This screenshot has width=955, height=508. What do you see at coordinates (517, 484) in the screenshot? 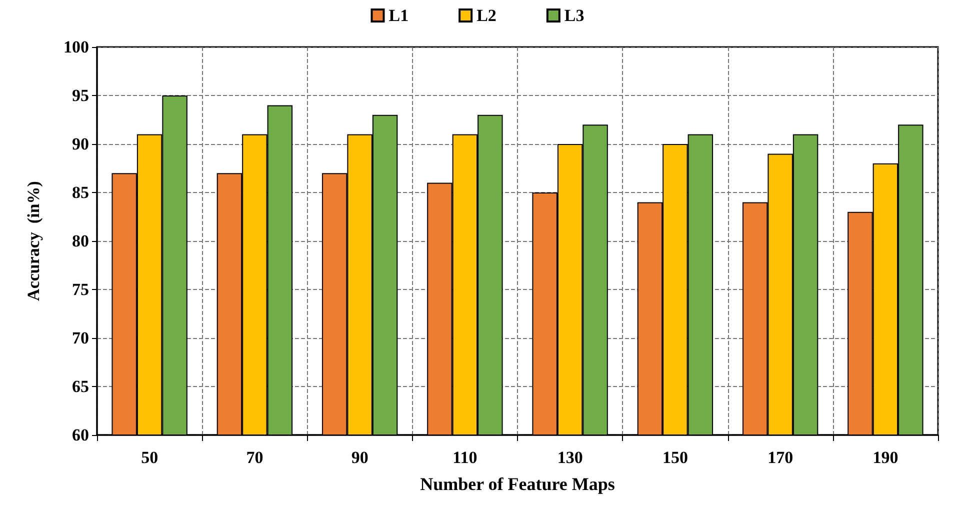
I see `x-axis-title: Number of Feature Maps` at bounding box center [517, 484].